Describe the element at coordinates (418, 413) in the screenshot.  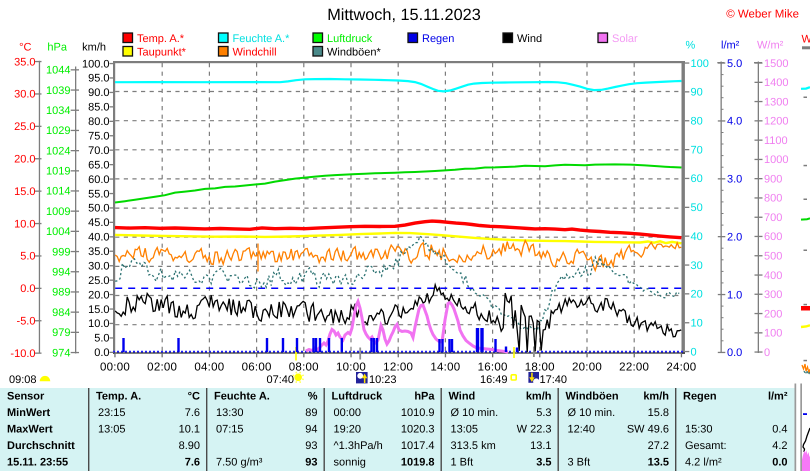
I see `svg-text: 1010.9` at that location.